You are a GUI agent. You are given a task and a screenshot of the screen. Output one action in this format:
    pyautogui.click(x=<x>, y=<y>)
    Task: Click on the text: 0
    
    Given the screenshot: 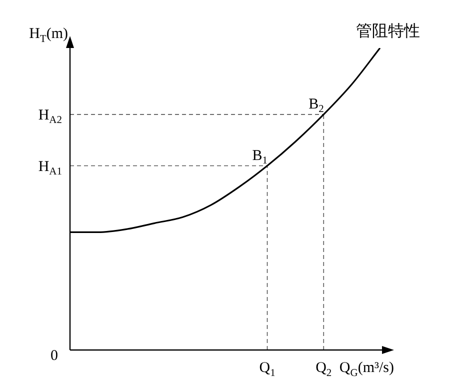 What is the action you would take?
    pyautogui.click(x=54, y=356)
    